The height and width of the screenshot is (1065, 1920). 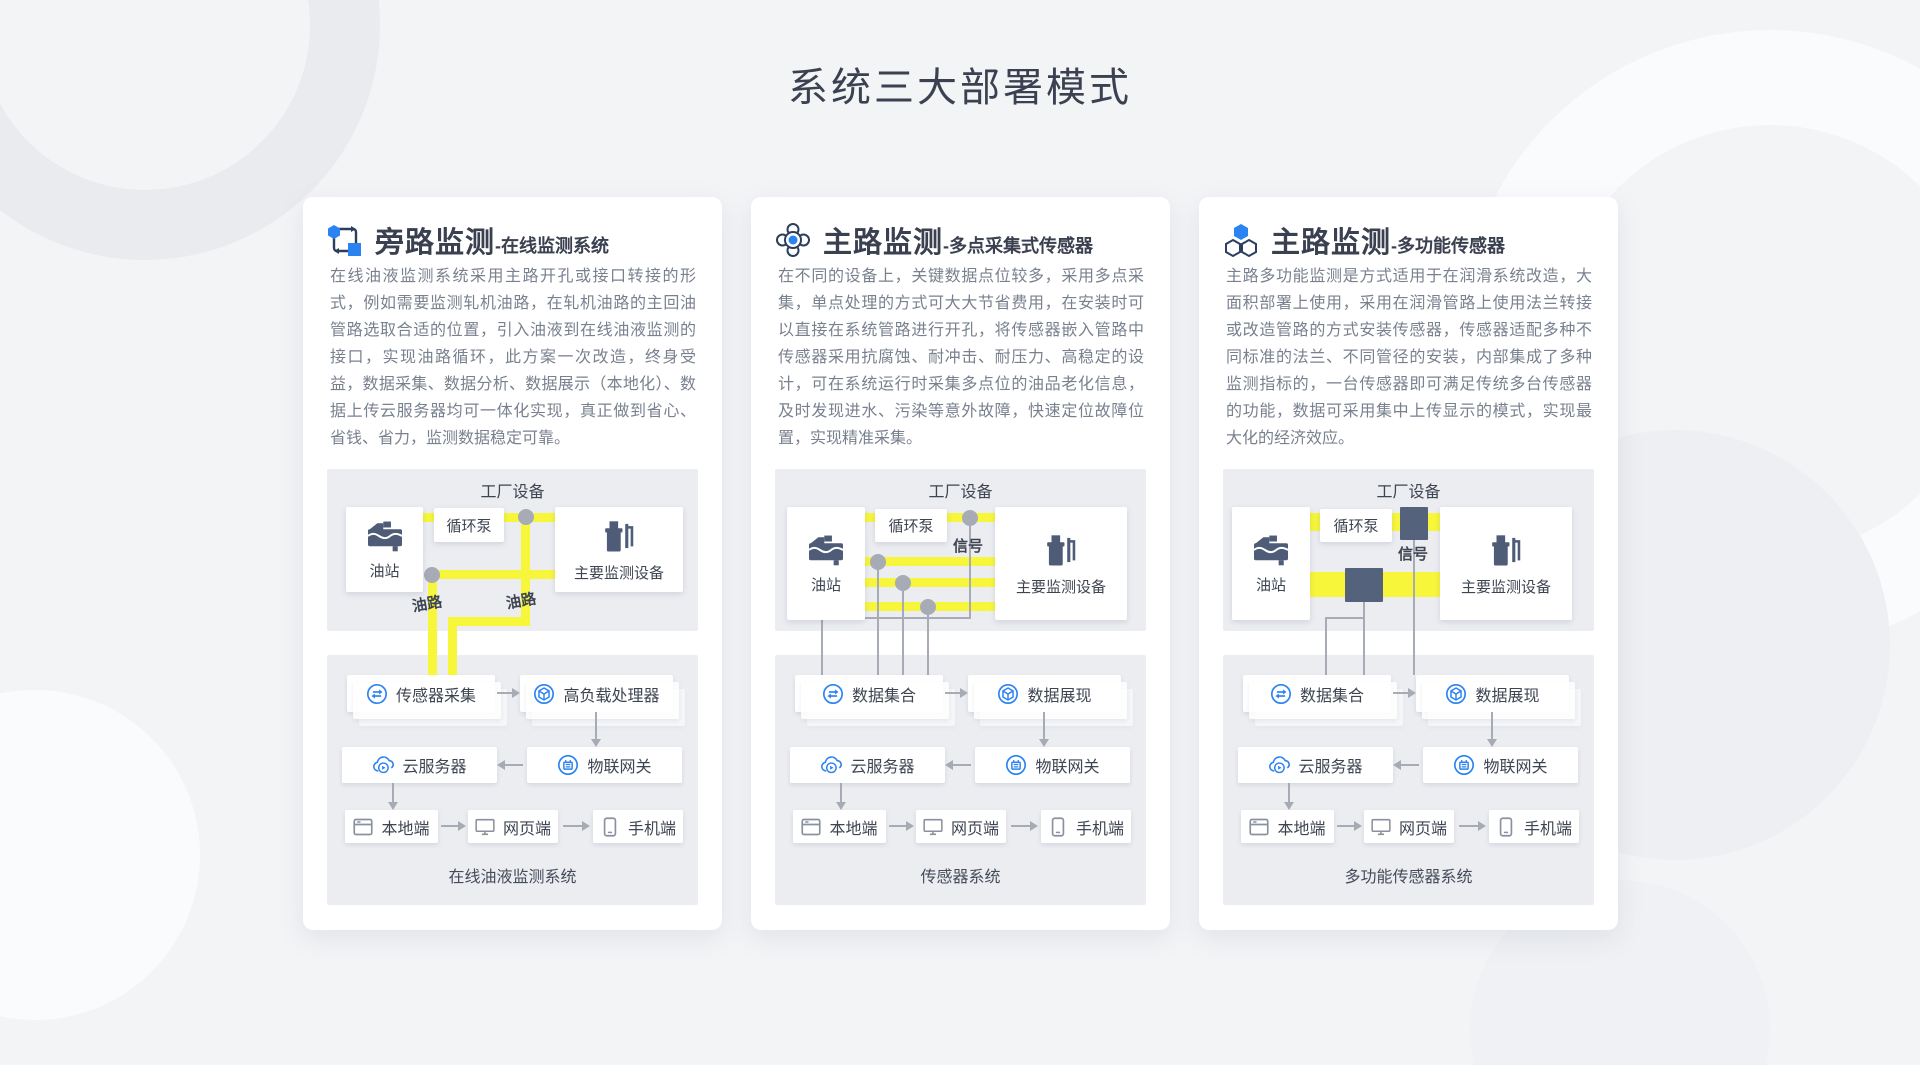 What do you see at coordinates (1058, 827) in the screenshot?
I see `phone-icon` at bounding box center [1058, 827].